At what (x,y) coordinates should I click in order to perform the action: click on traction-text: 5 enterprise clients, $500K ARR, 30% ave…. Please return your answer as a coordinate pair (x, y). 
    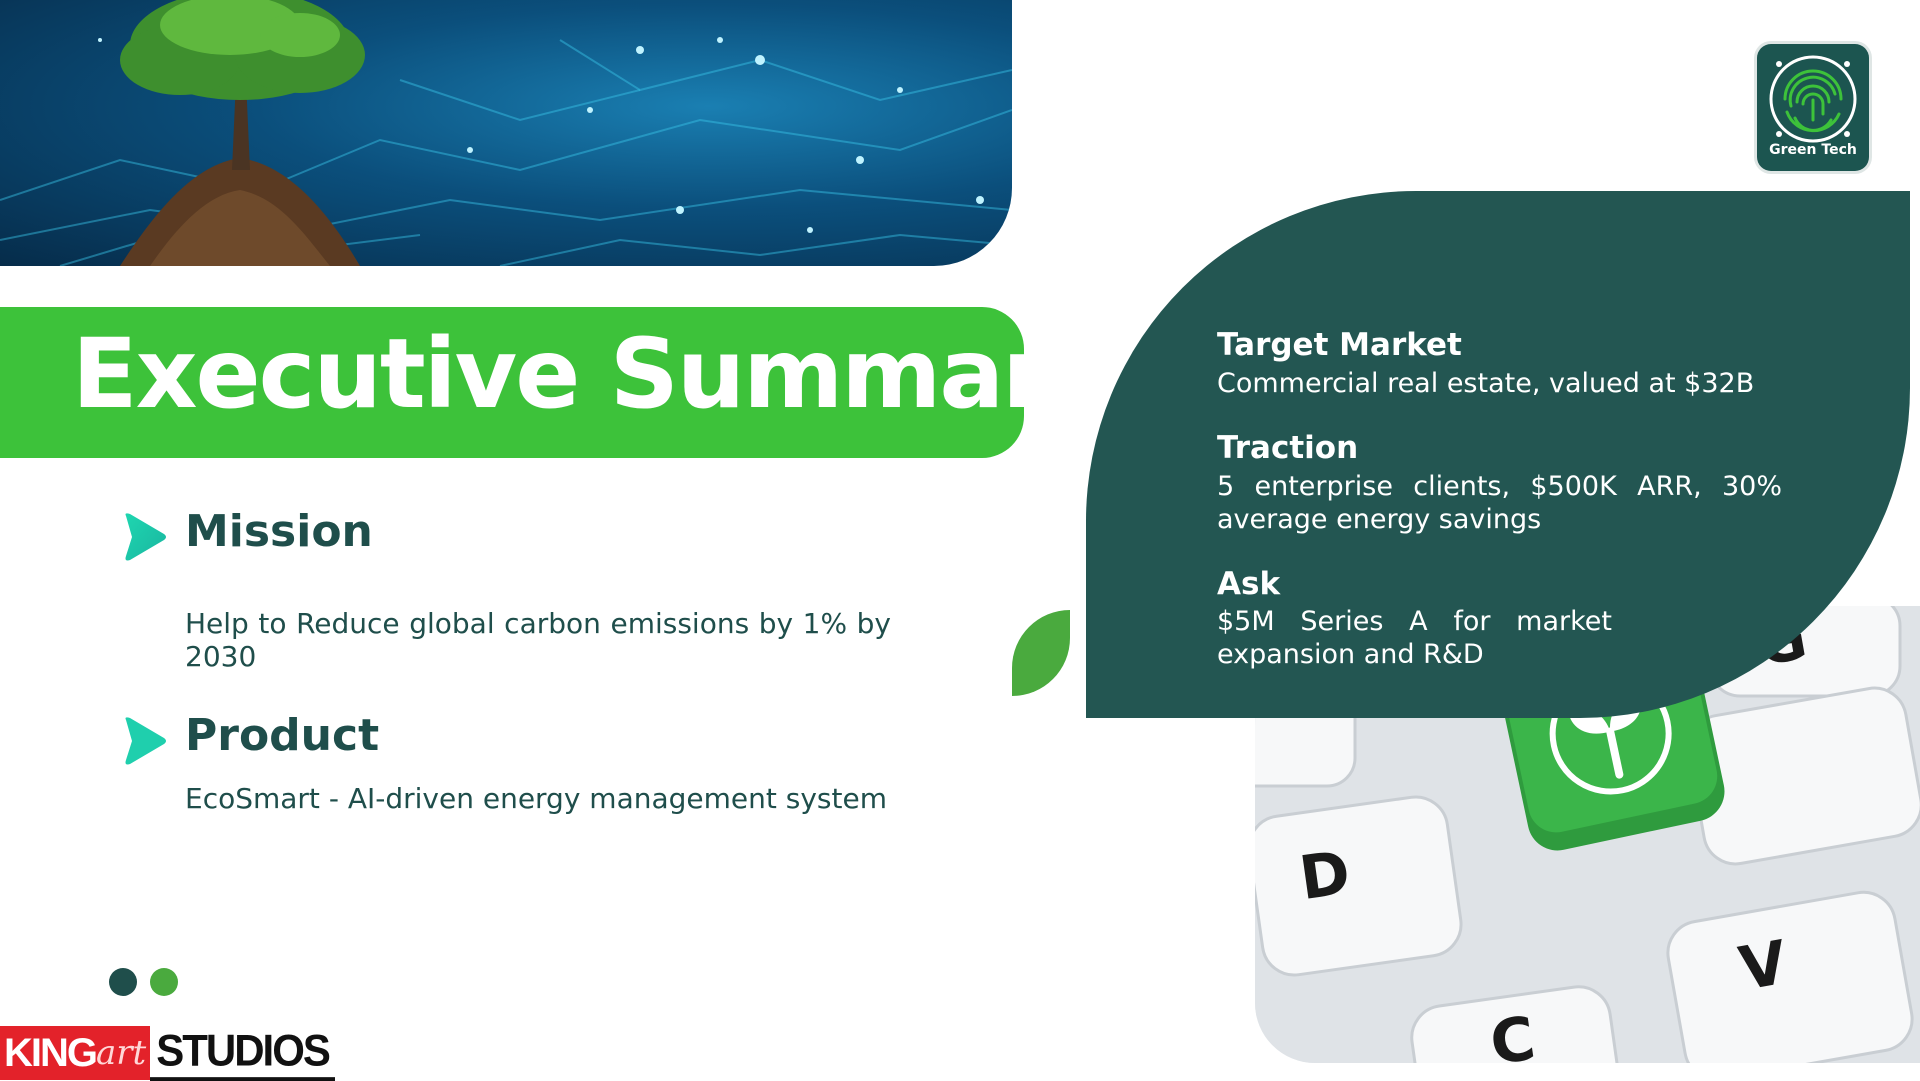
    Looking at the image, I should click on (1499, 503).